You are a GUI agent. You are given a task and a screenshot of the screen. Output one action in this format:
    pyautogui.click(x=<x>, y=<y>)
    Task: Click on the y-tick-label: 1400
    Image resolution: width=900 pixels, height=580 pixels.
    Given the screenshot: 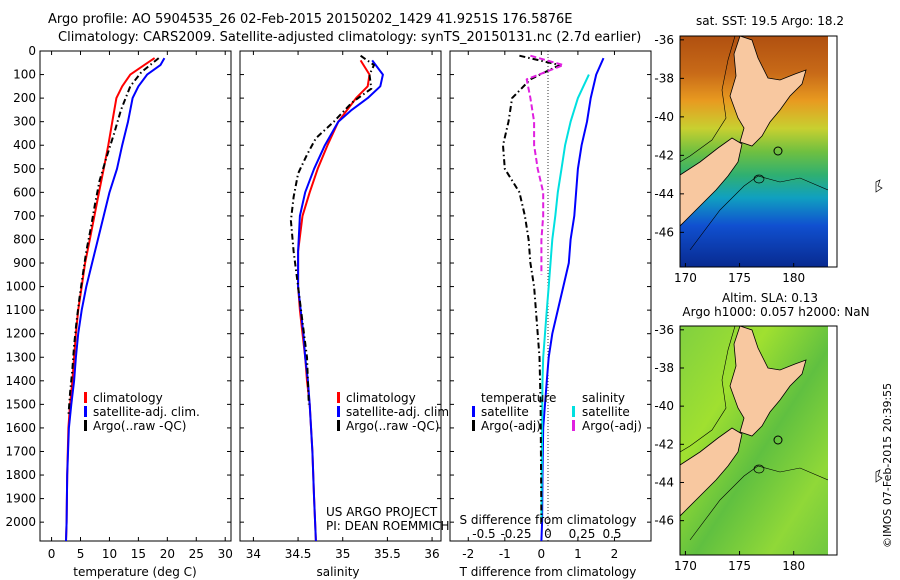 What is the action you would take?
    pyautogui.click(x=20, y=381)
    